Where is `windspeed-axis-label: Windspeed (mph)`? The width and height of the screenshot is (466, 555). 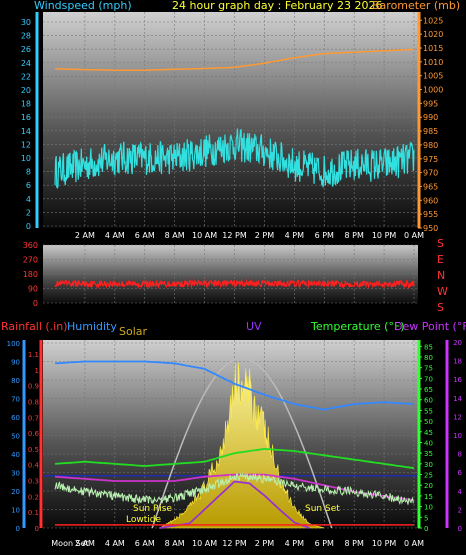 windspeed-axis-label: Windspeed (mph) is located at coordinates (83, 6).